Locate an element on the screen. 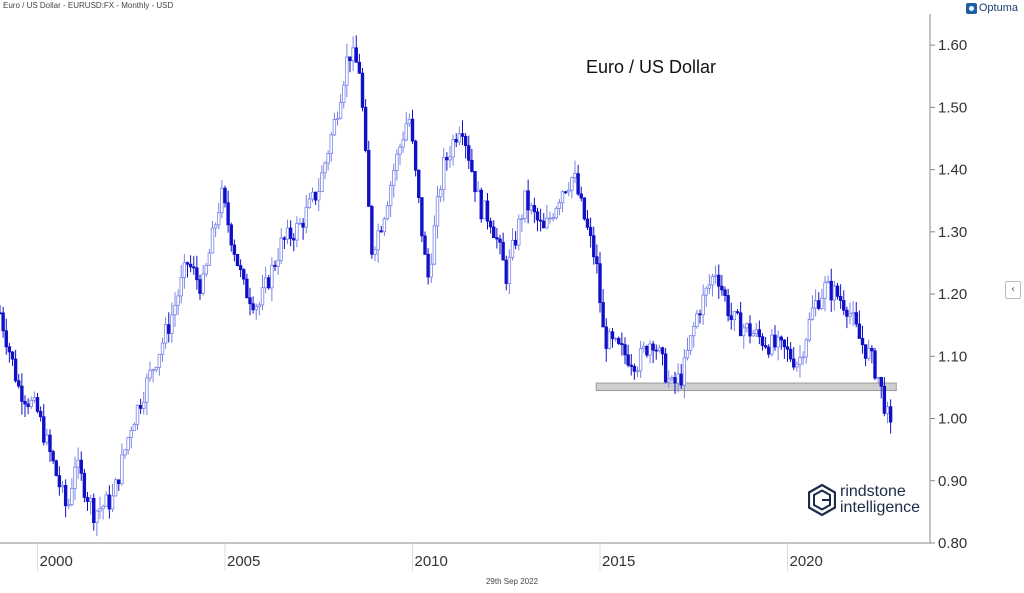  optuma-logo: Optuma is located at coordinates (991, 8).